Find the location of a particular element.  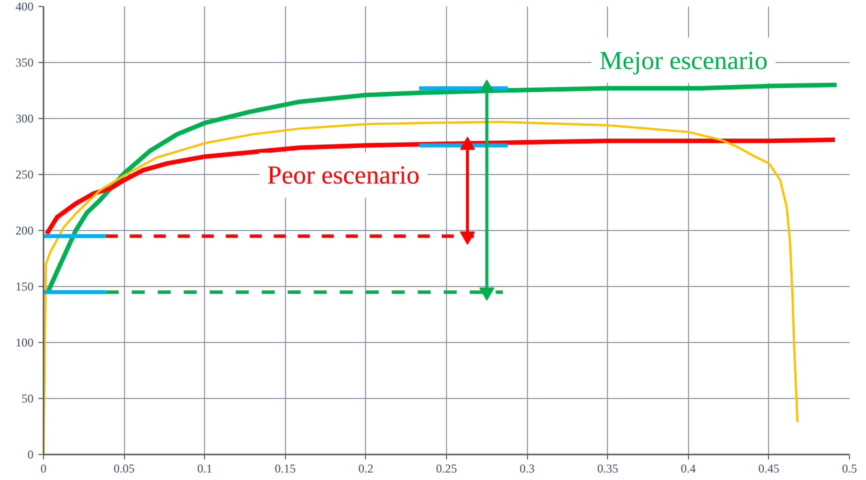

x-tick-label: 0.35 is located at coordinates (607, 469).